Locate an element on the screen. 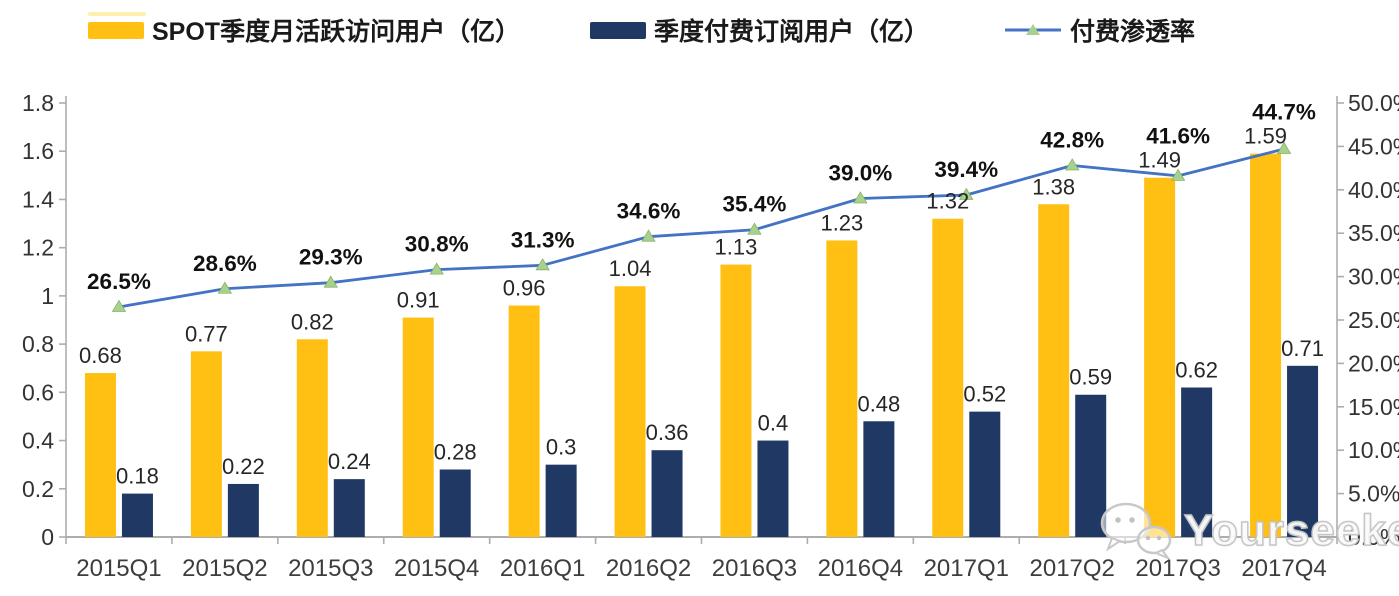  bar-mau-2016Q3 is located at coordinates (736, 400).